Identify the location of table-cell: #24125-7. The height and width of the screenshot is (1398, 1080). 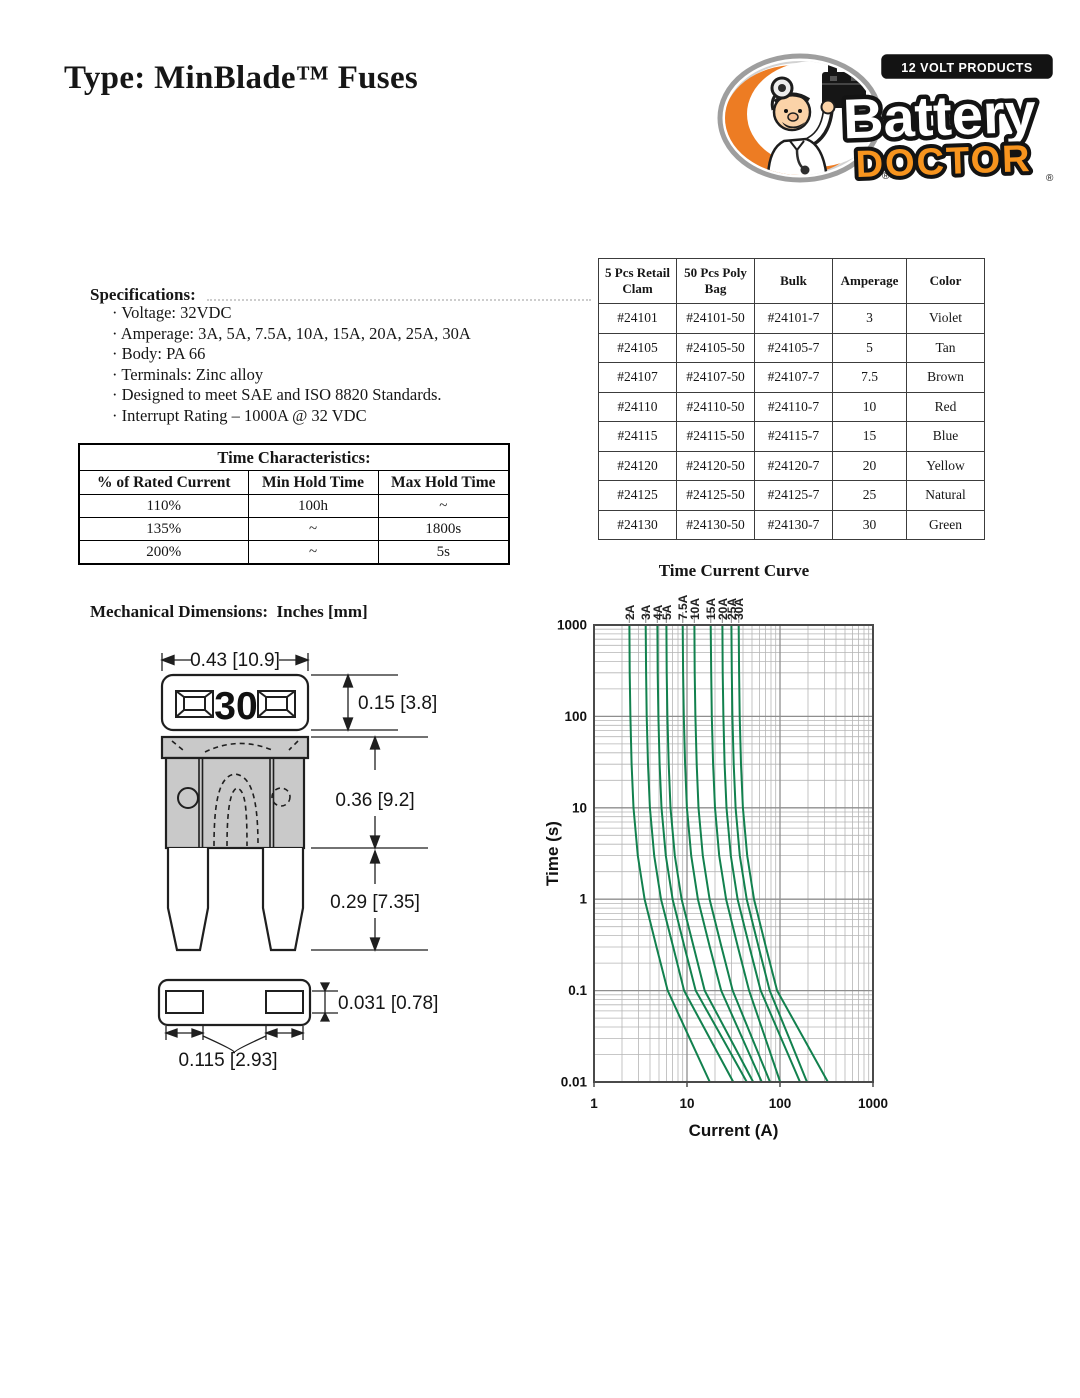
(793, 495).